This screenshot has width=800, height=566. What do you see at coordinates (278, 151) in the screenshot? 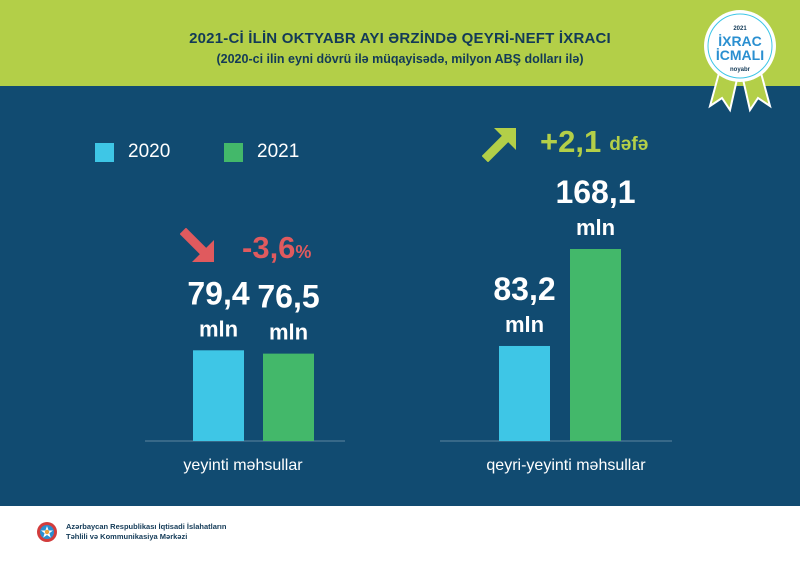
I see `legend-label-2021: 2021` at bounding box center [278, 151].